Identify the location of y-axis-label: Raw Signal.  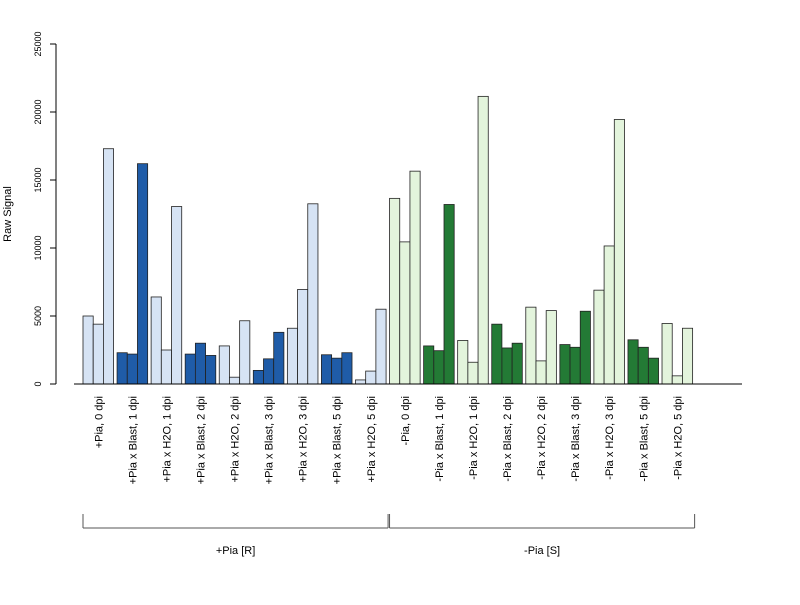
(8, 214).